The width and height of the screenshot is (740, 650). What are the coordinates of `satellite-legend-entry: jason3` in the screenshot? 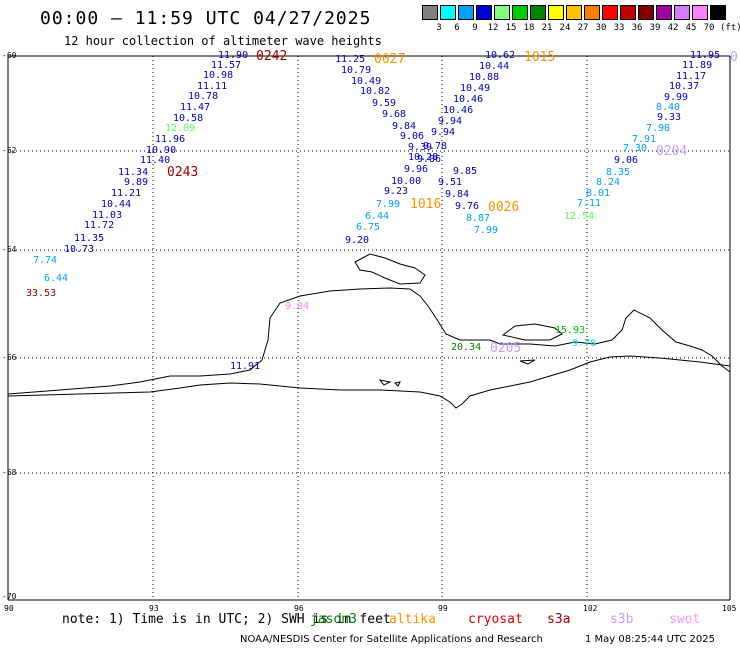 It's located at (333, 619).